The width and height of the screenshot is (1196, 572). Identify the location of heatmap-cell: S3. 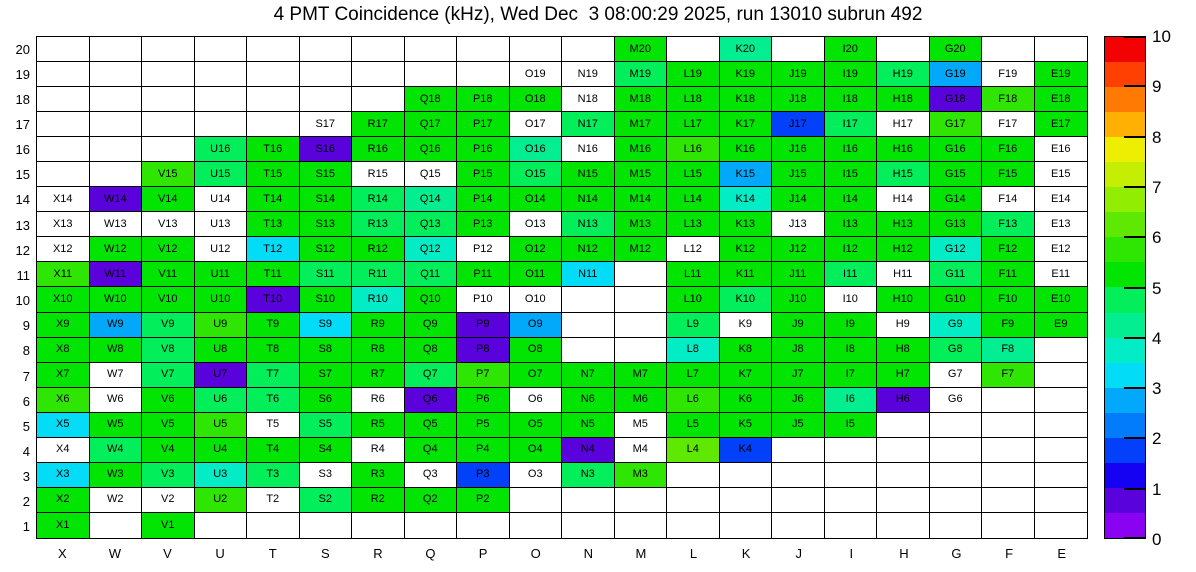
(325, 475).